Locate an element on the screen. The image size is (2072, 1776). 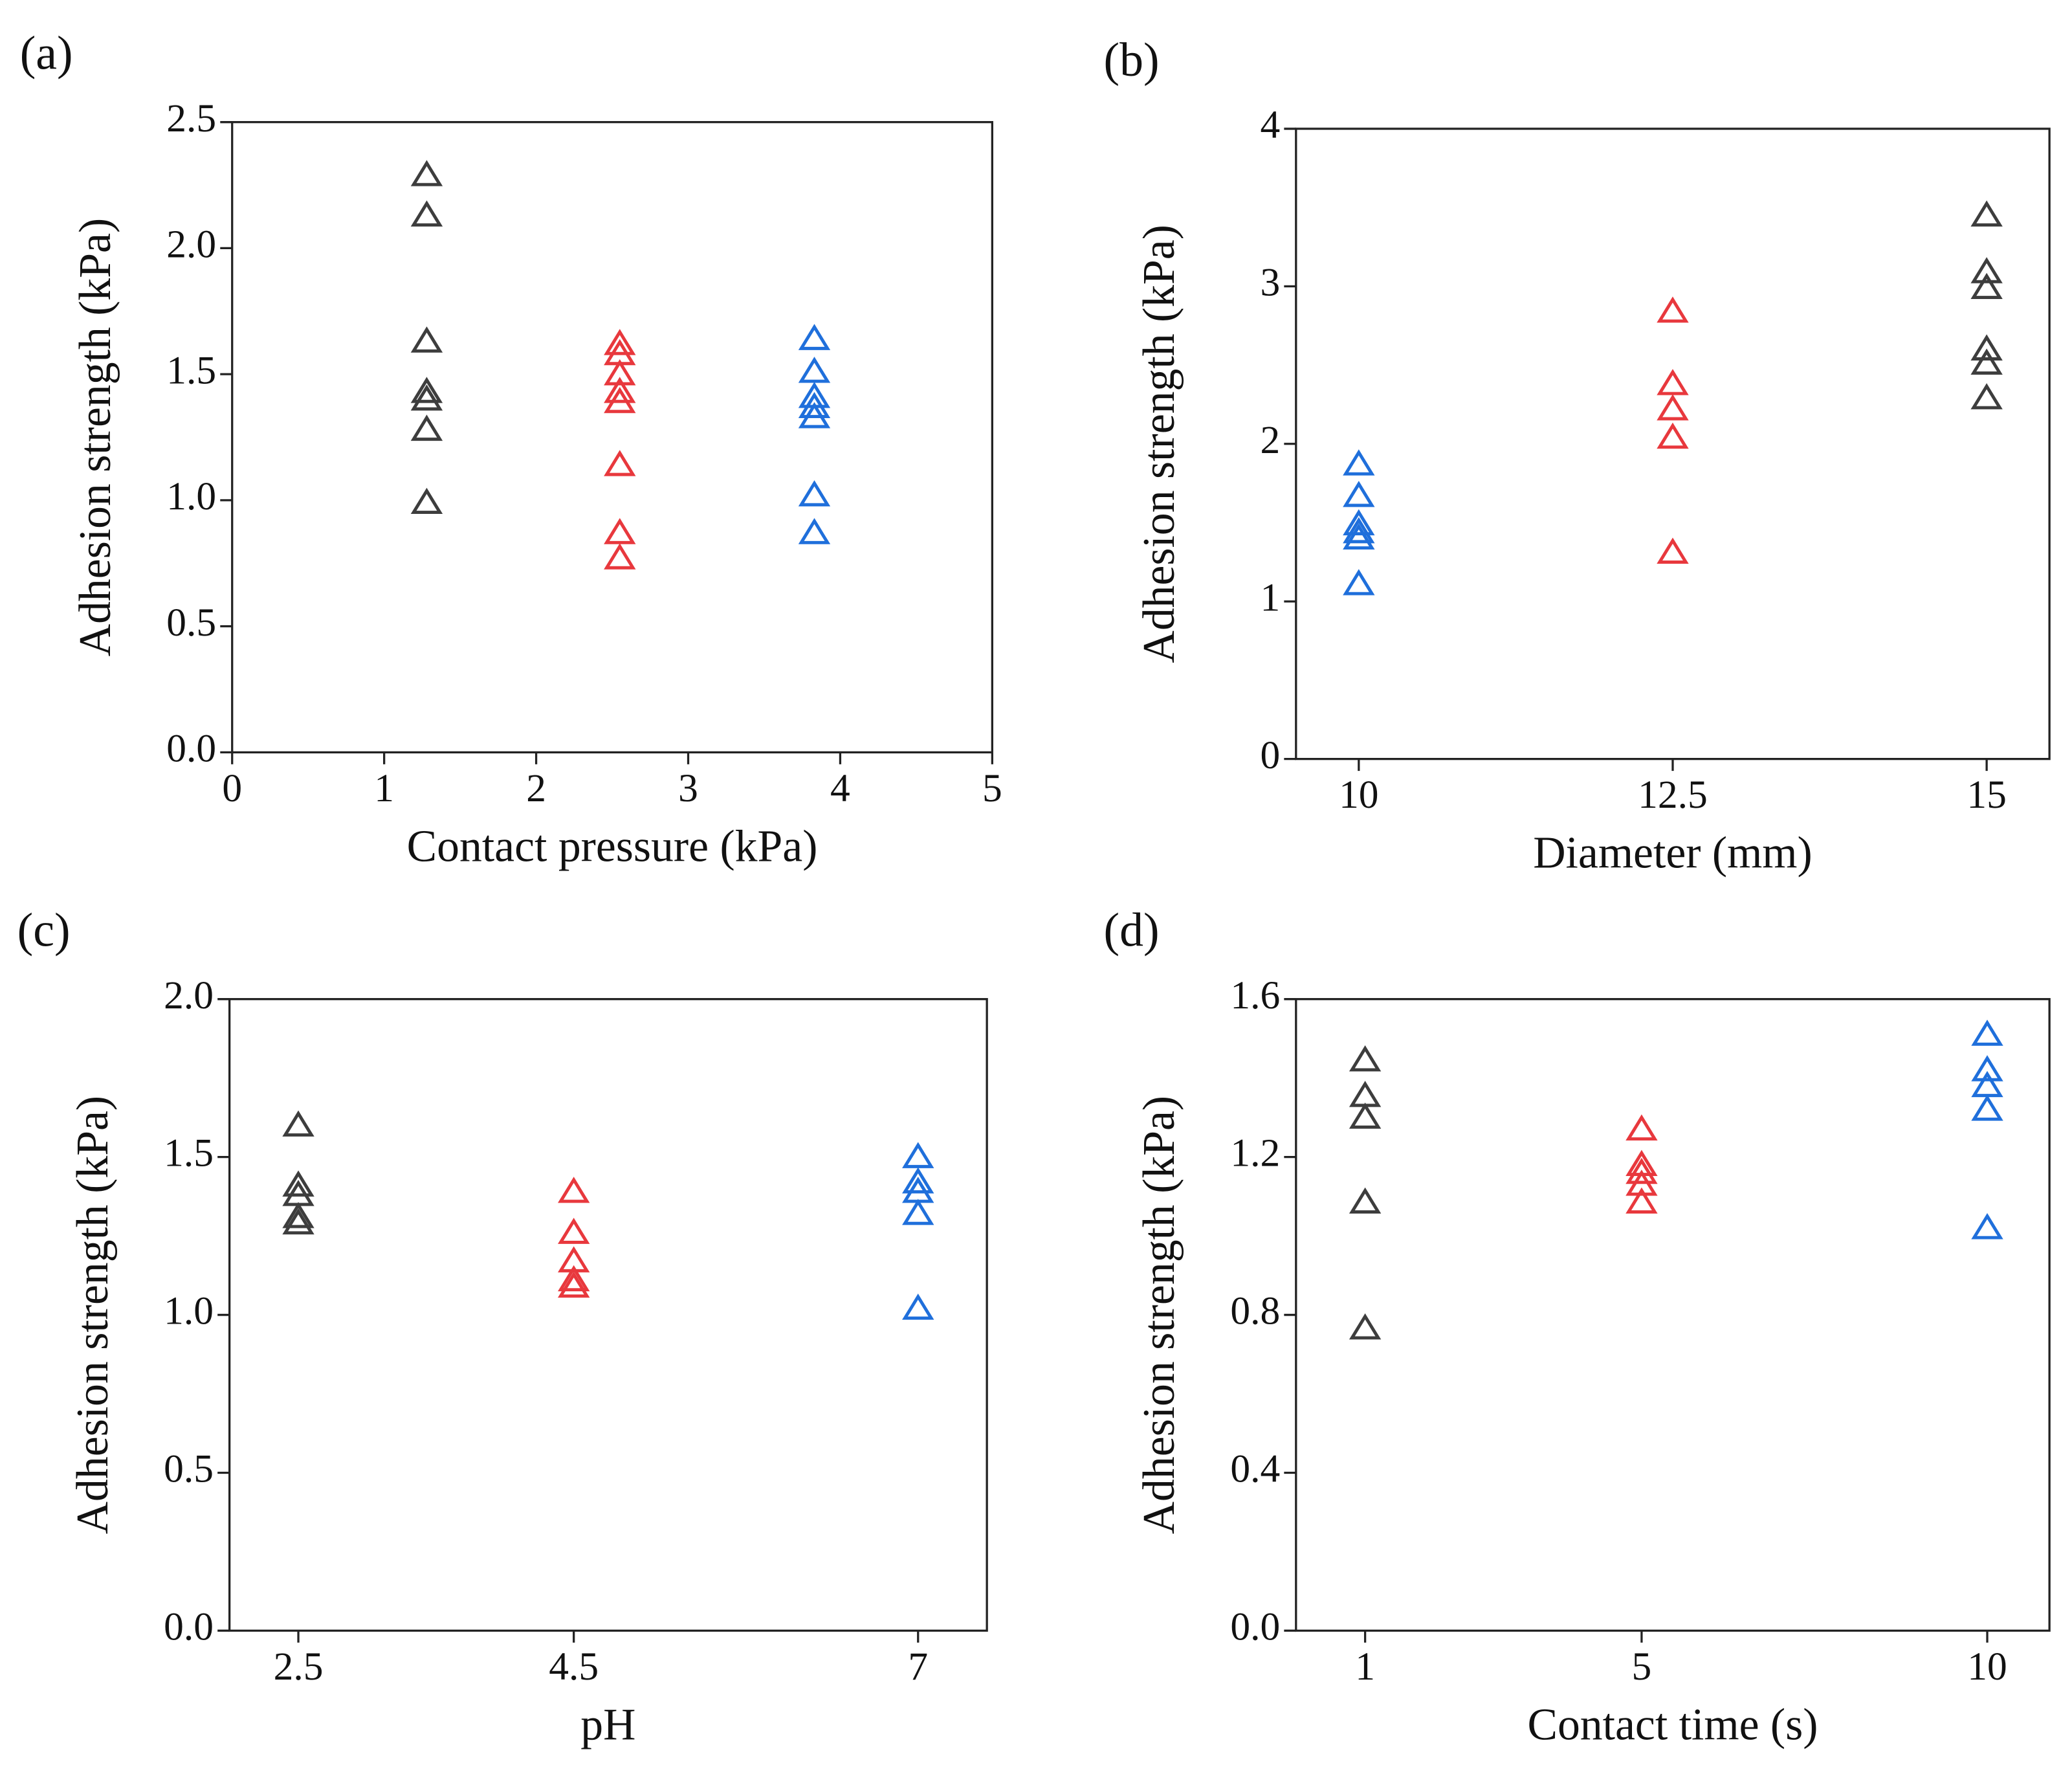
y-tick-label: 3 is located at coordinates (1270, 282).